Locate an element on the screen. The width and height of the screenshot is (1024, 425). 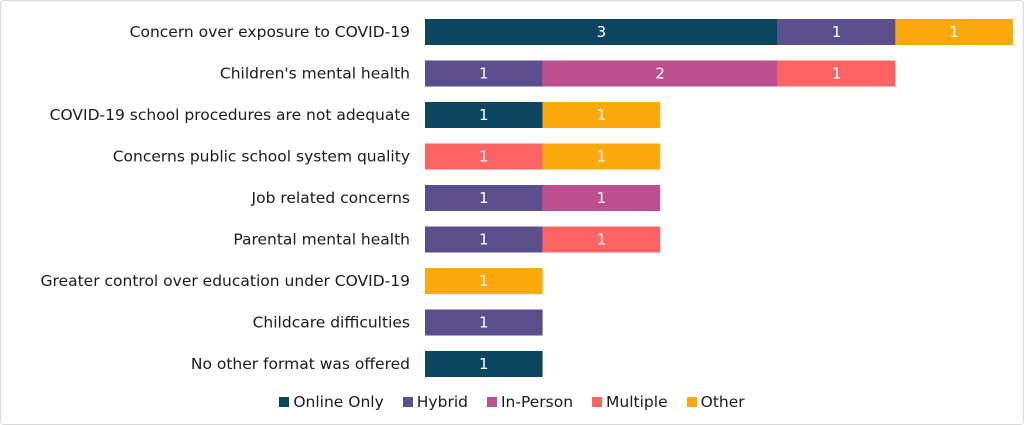
category-label: Childcare difficulties is located at coordinates (331, 323).